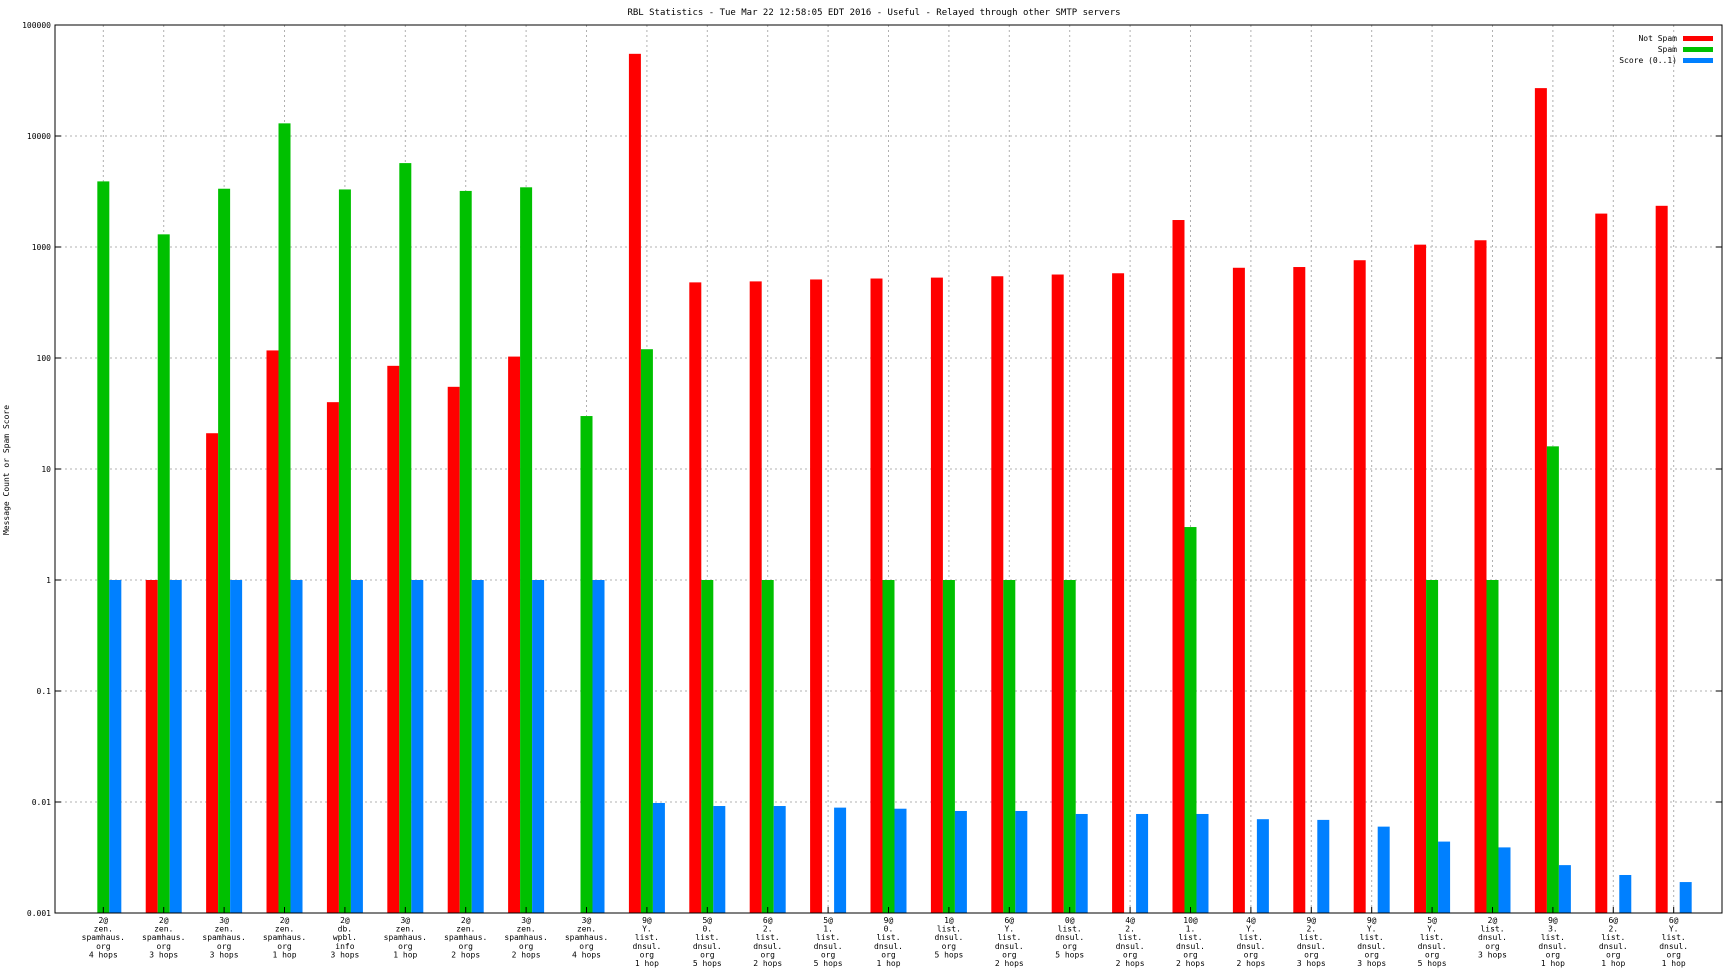 The height and width of the screenshot is (972, 1728). What do you see at coordinates (949, 920) in the screenshot?
I see `x-category-label-line: 1@` at bounding box center [949, 920].